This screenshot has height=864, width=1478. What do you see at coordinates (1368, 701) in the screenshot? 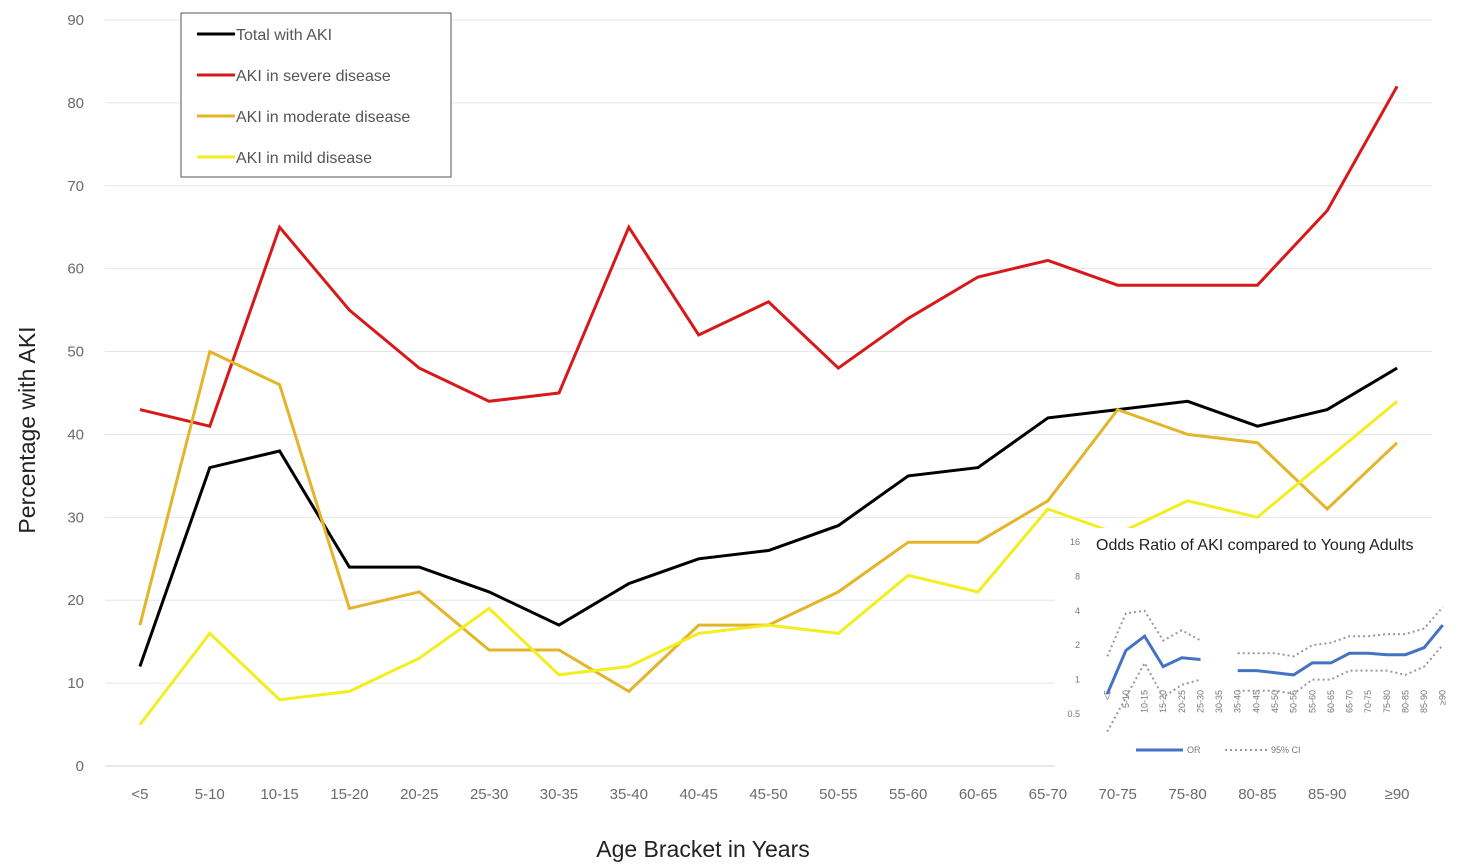
I see `inset-x-tick-label: 70-75` at bounding box center [1368, 701].